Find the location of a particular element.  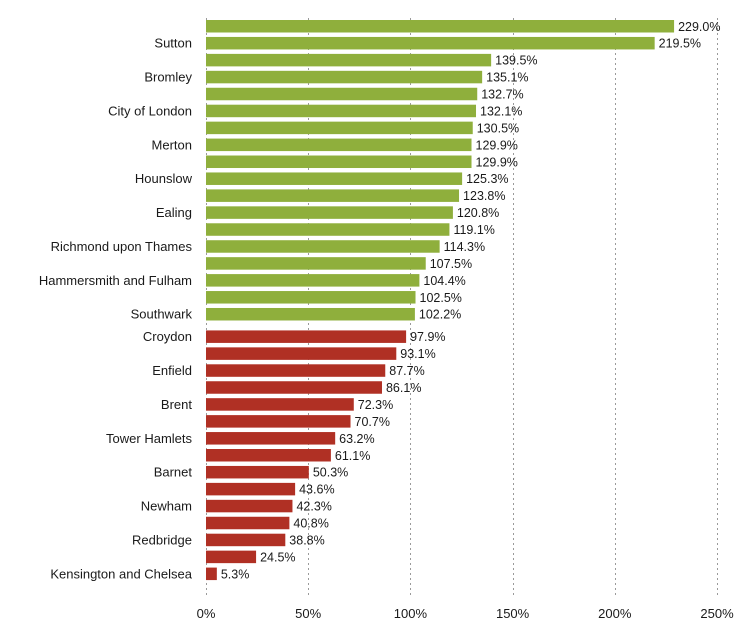

data-label: 104.4% is located at coordinates (444, 281).